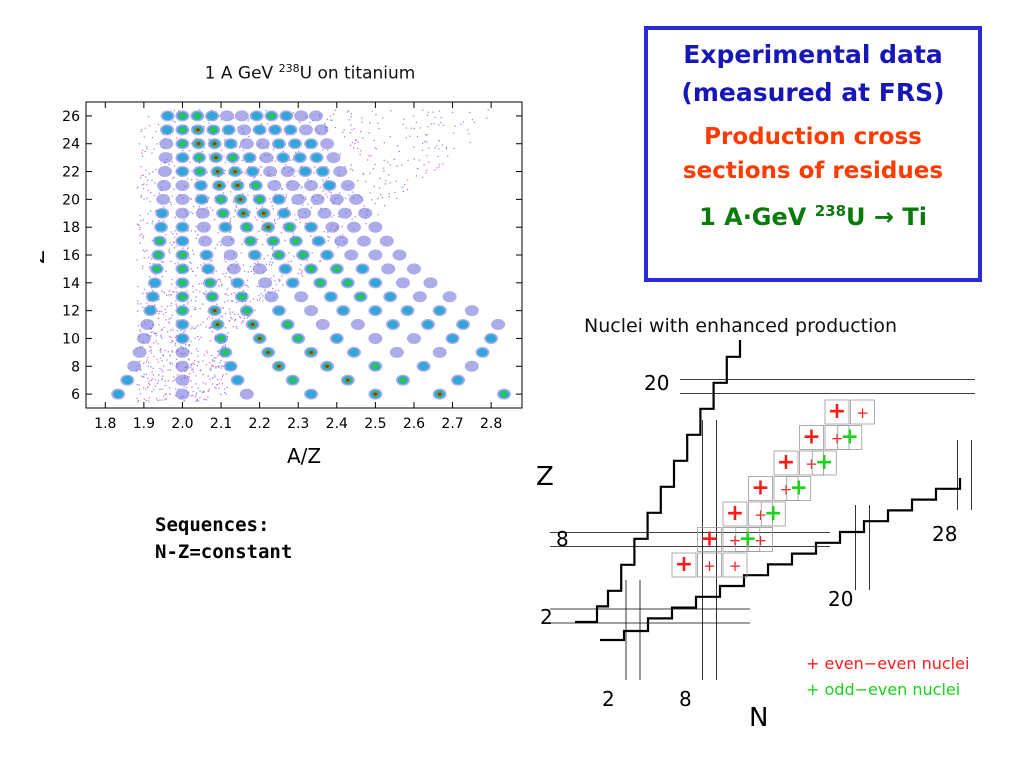 The width and height of the screenshot is (1024, 768). What do you see at coordinates (71, 312) in the screenshot?
I see `y-tick-label: 12` at bounding box center [71, 312].